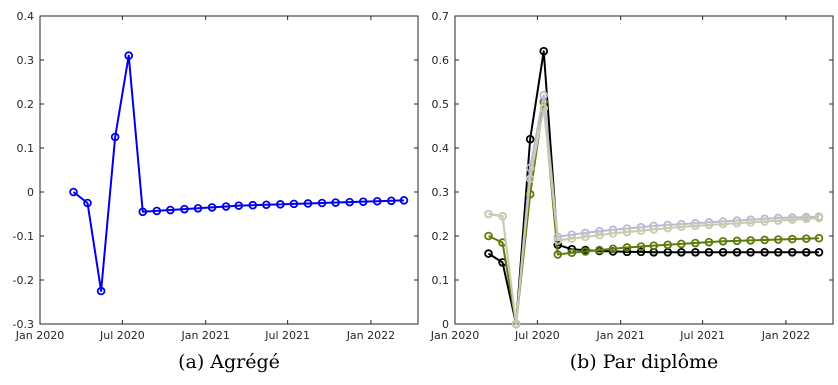 This screenshot has width=838, height=385. I want to click on panel-b-ytick-label: 0.6, so click(441, 60).